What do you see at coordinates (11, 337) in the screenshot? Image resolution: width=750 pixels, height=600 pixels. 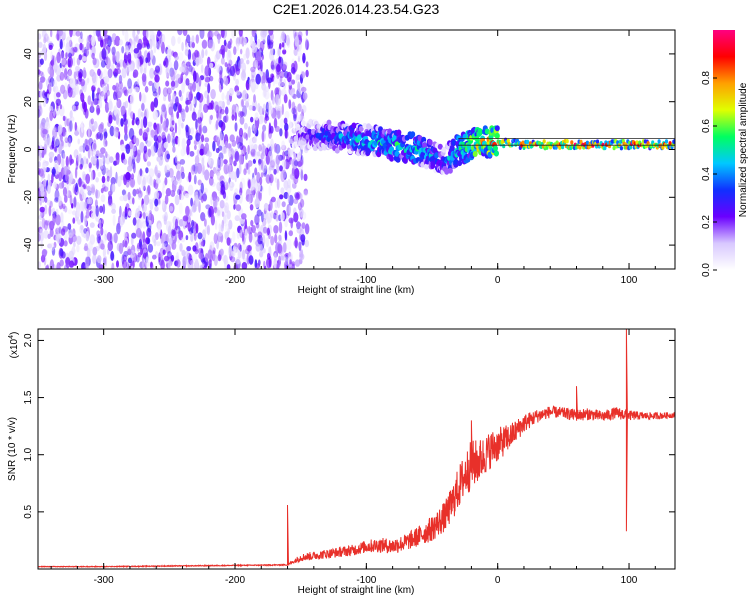 I see `y-scale-factor-exponent: 4` at bounding box center [11, 337].